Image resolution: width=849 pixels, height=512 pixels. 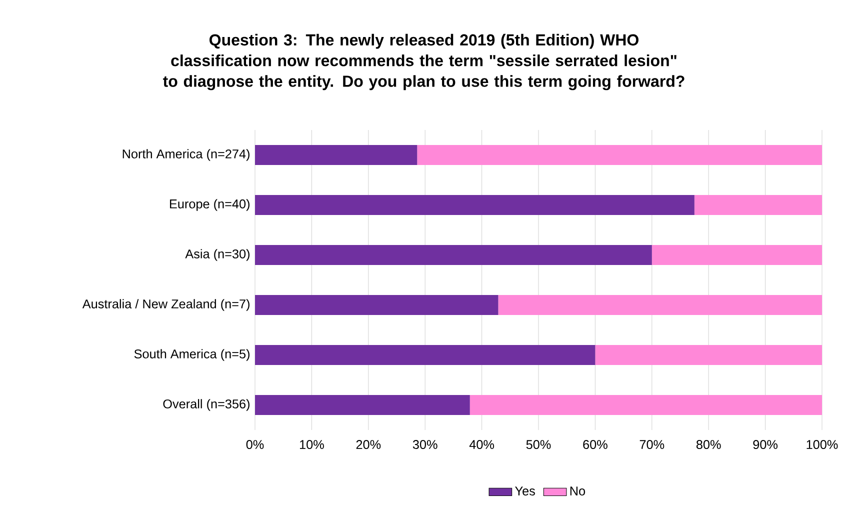 What do you see at coordinates (206, 405) in the screenshot?
I see `y-tick-label: Overall (n=356)` at bounding box center [206, 405].